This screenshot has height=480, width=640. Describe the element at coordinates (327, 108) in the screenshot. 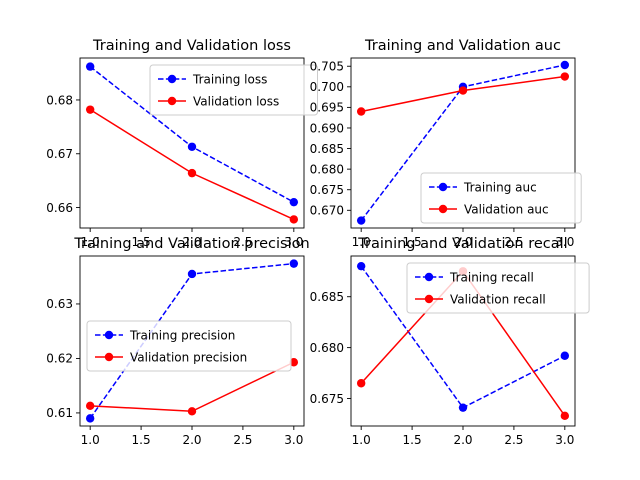

I see `y-tick-label: 0.695` at that location.